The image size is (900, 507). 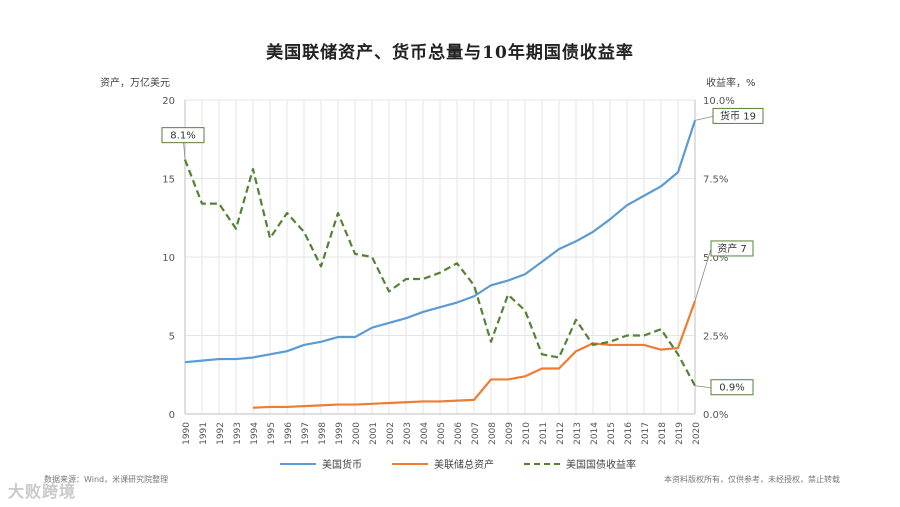 What do you see at coordinates (168, 101) in the screenshot?
I see `y-tick-label-left: 20` at bounding box center [168, 101].